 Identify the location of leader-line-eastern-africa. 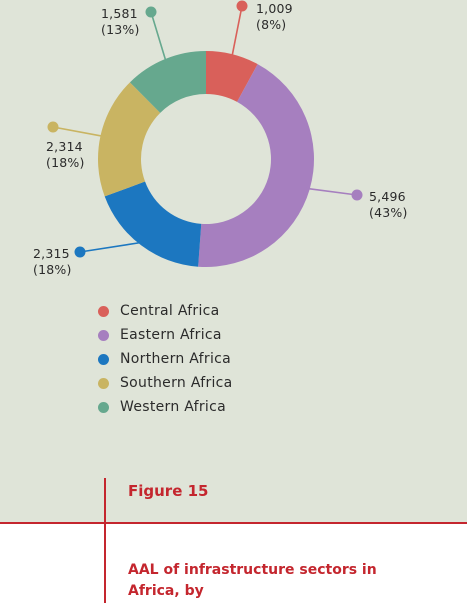
(331, 191).